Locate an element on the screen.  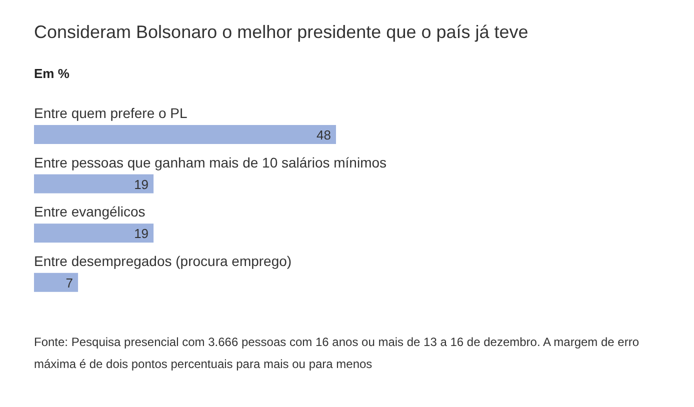
source-note: Fonte: Pesquisa presencial com 3.666 pessoas com 16 anos ou mais de 13 a 16 de dezembro. A margem de erro máxima é de dois pontos percentuais para mais ou para menos is located at coordinates (337, 353).